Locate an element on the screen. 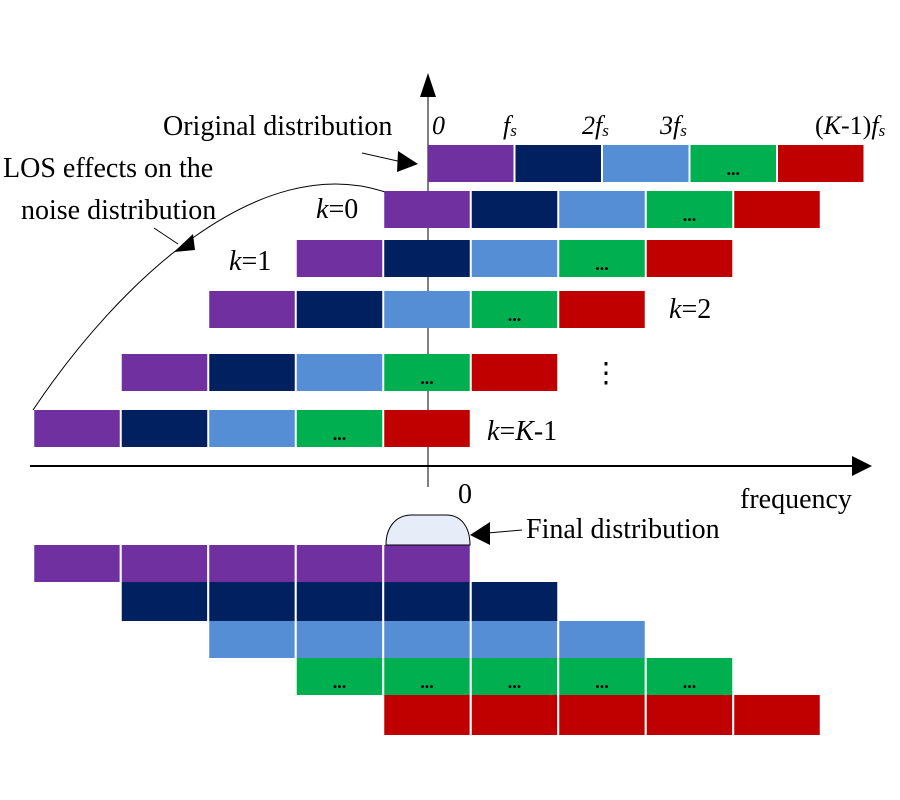 The image size is (900, 800). row-label-k-K-1: k=K-1 is located at coordinates (522, 431).